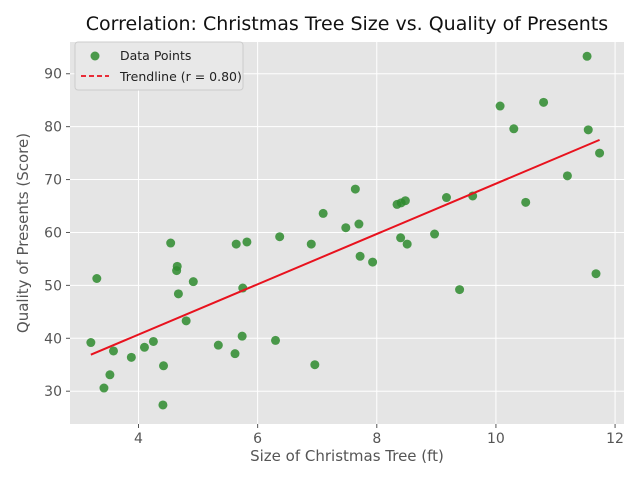  Describe the element at coordinates (376, 439) in the screenshot. I see `x-tick-label: 8` at that location.